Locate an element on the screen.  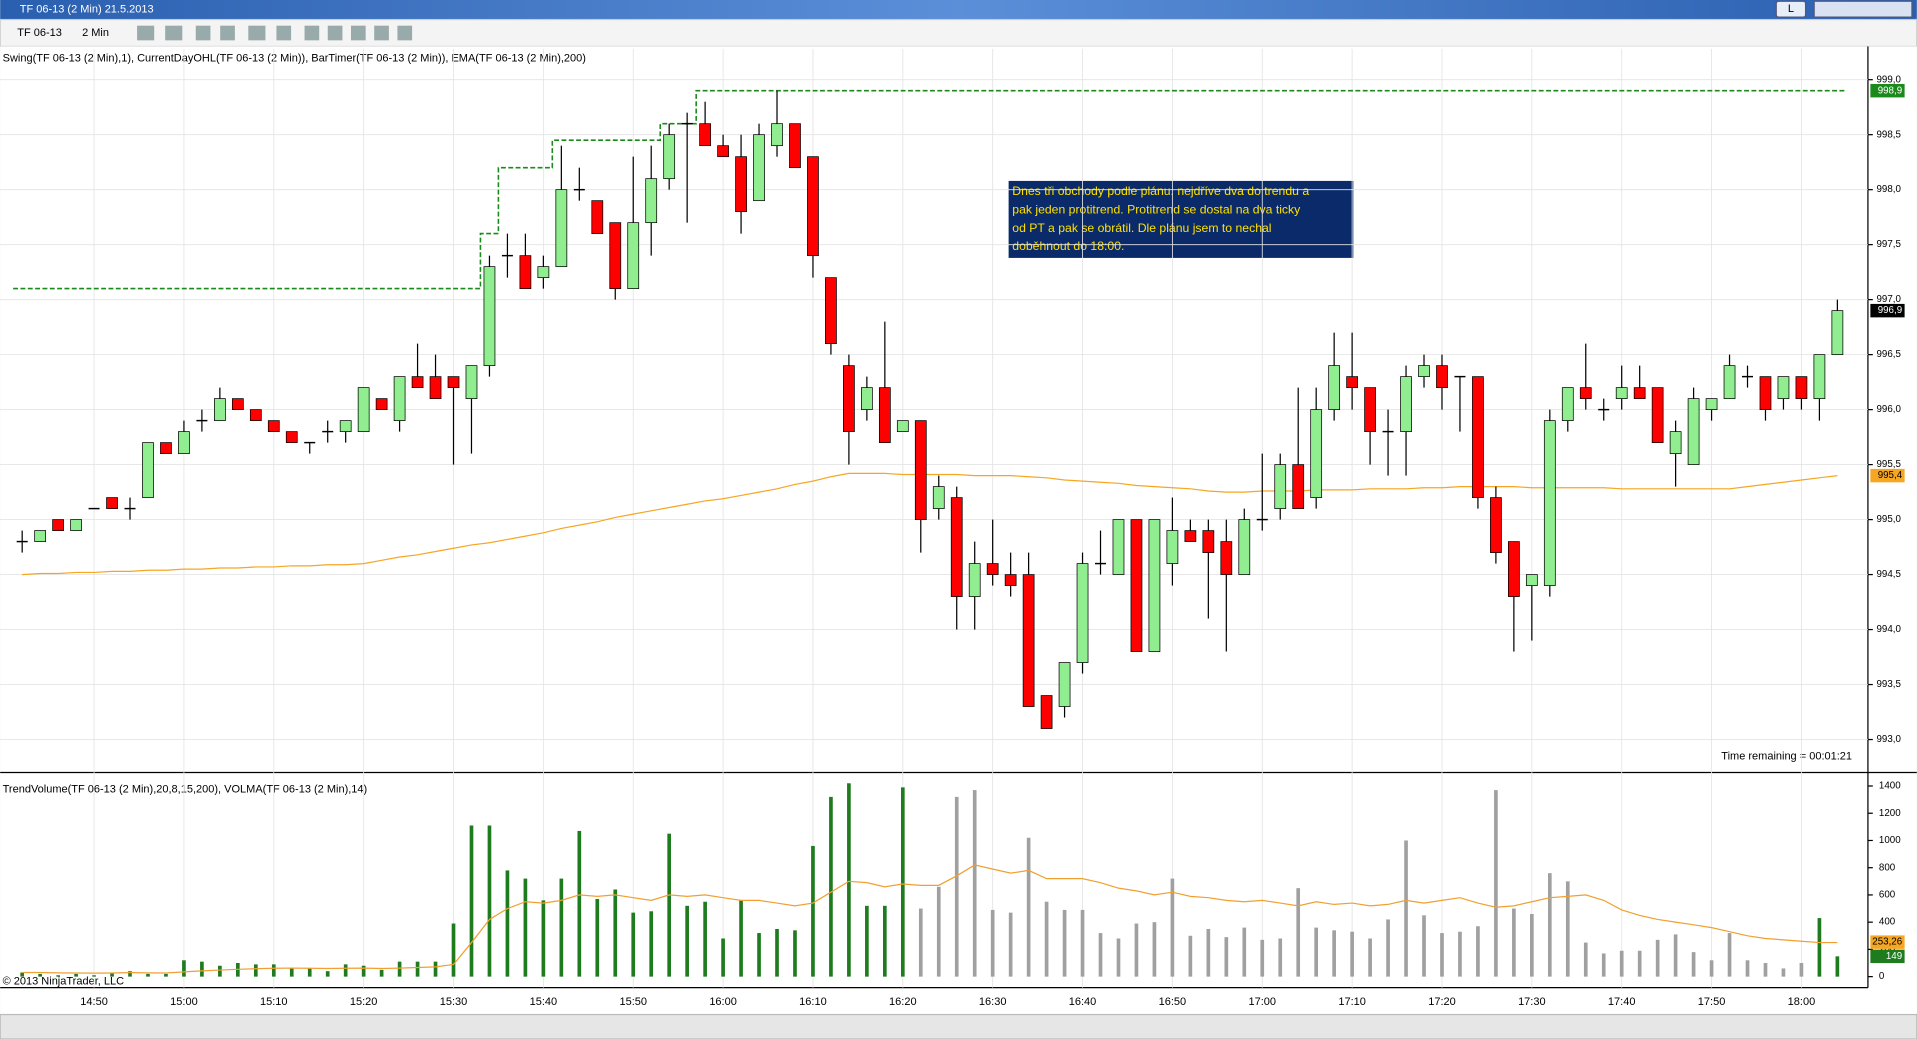
instrument-selector: TF 06-13 is located at coordinates (39, 33).